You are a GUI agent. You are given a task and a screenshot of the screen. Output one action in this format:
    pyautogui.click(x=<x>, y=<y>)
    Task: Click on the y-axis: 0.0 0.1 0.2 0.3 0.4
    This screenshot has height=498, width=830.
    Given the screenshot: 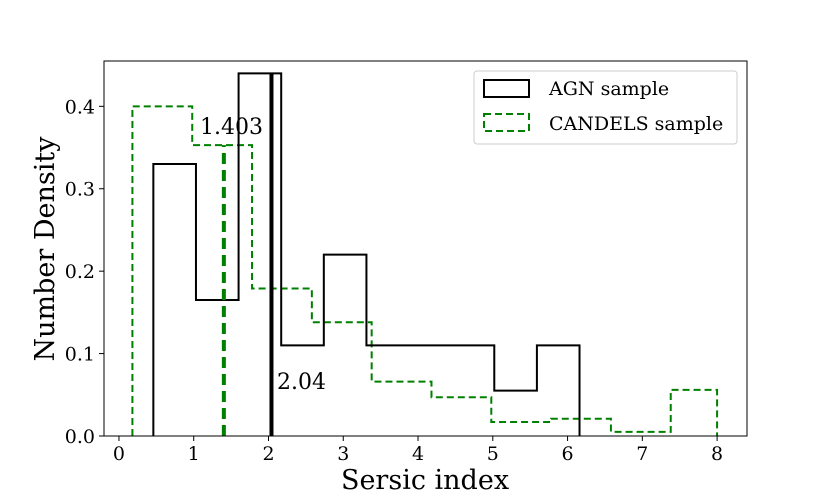 What is the action you would take?
    pyautogui.click(x=84, y=272)
    